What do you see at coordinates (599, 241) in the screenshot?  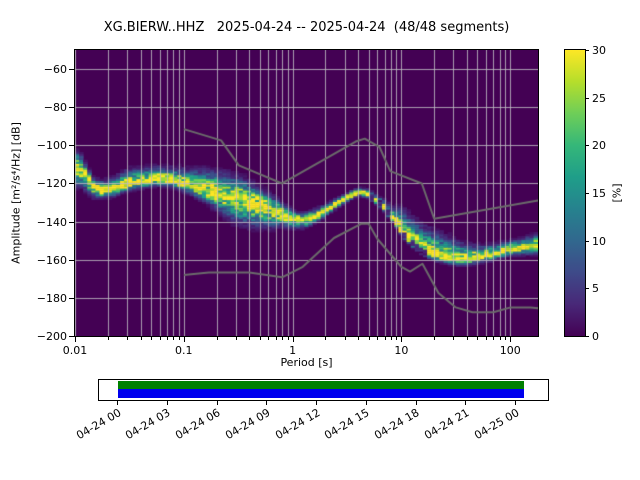 I see `colorbar-tick-label: 10` at bounding box center [599, 241].